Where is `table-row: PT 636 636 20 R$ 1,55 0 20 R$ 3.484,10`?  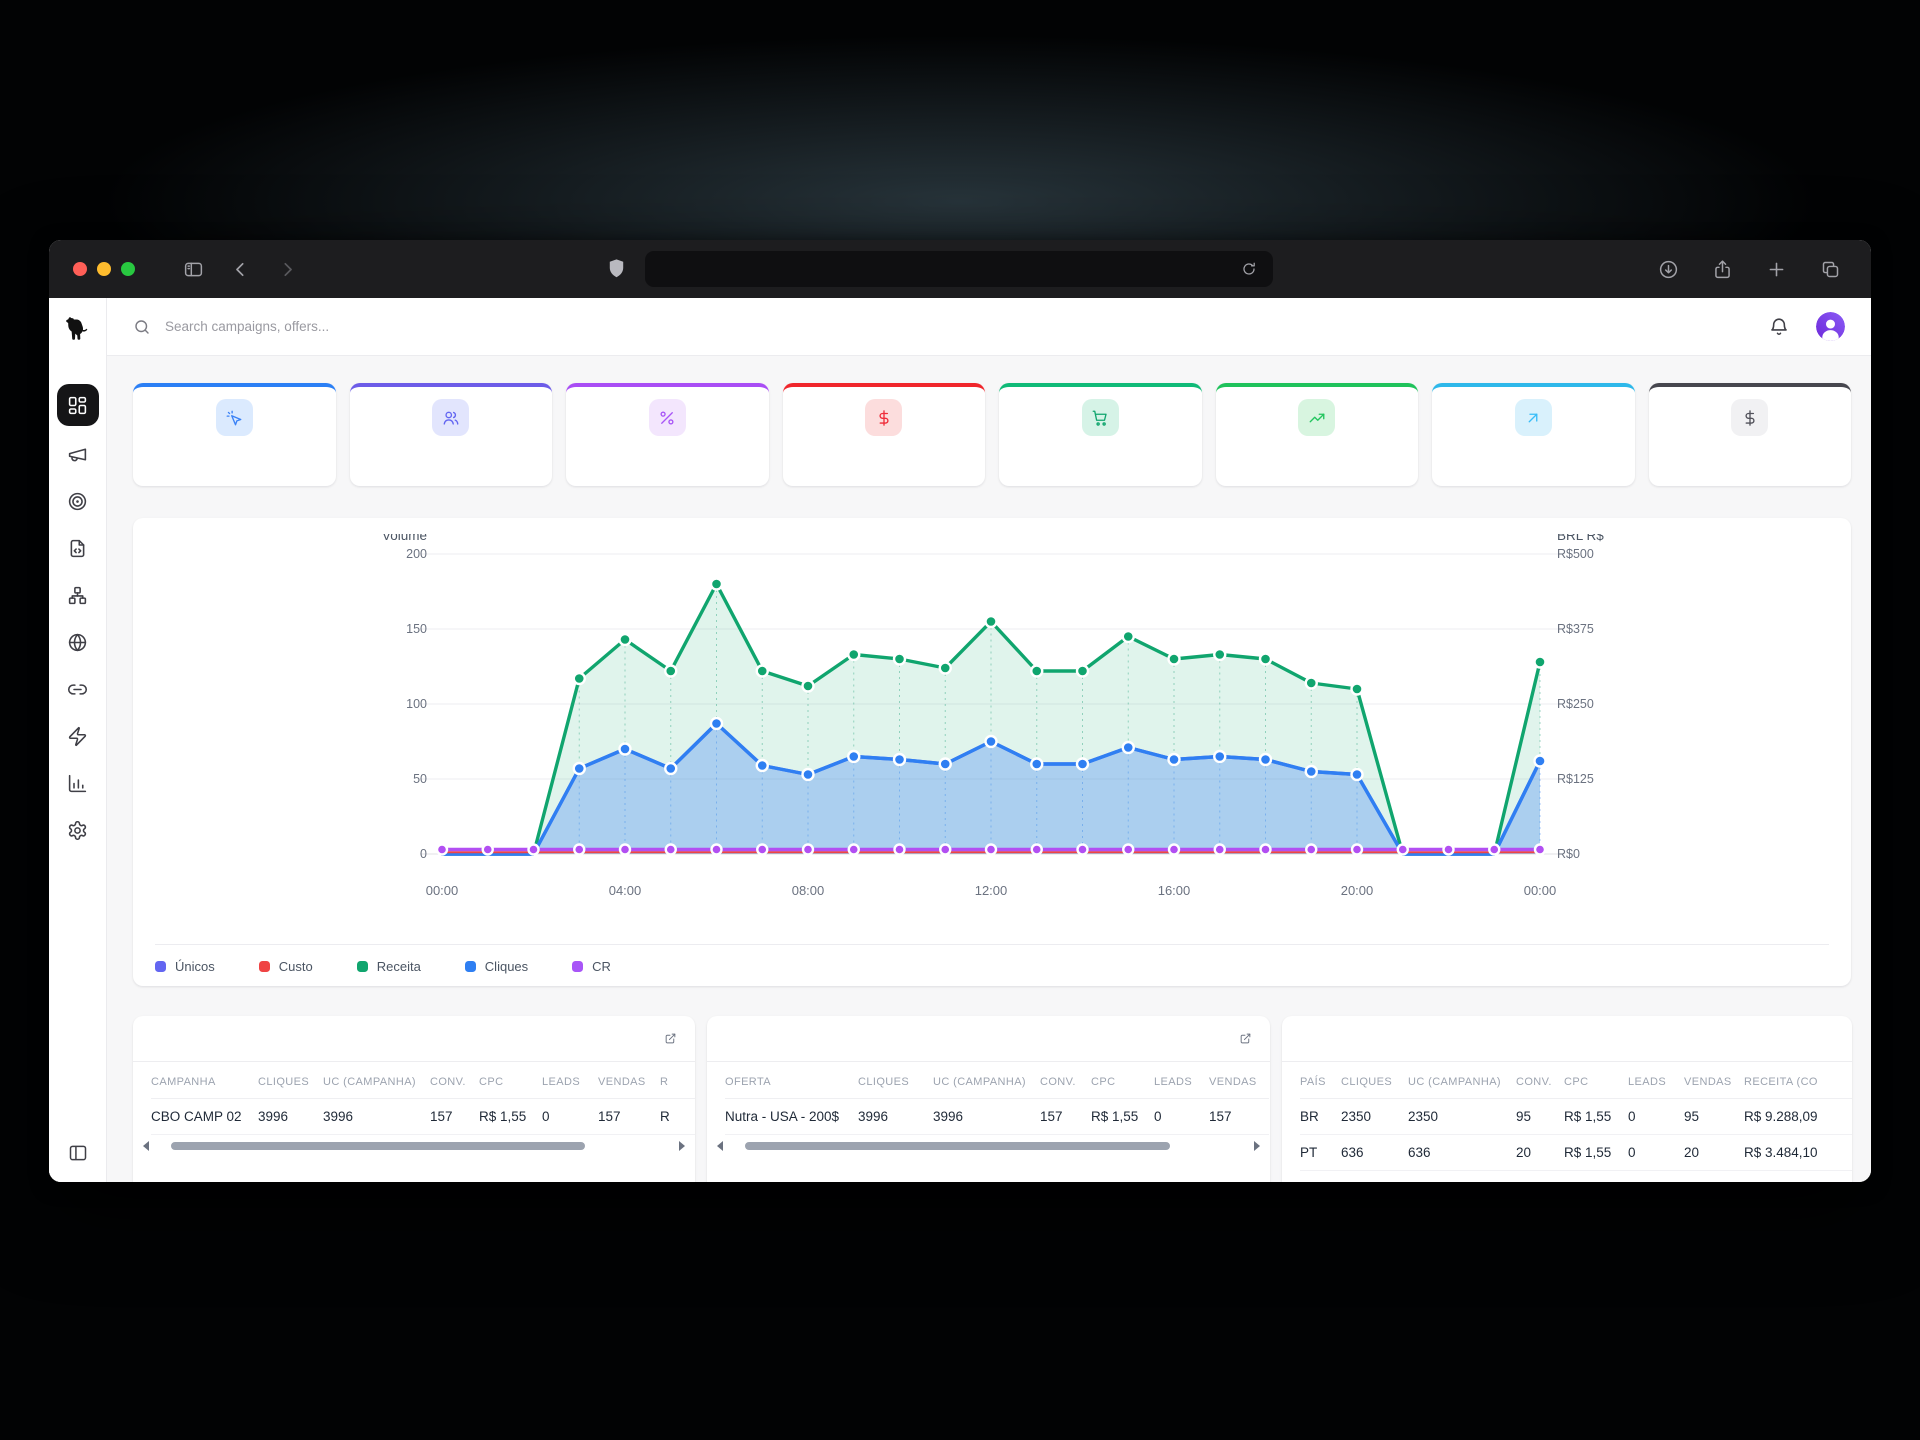
table-row: PT 636 636 20 R$ 1,55 0 20 R$ 3.484,10 is located at coordinates (1576, 1152).